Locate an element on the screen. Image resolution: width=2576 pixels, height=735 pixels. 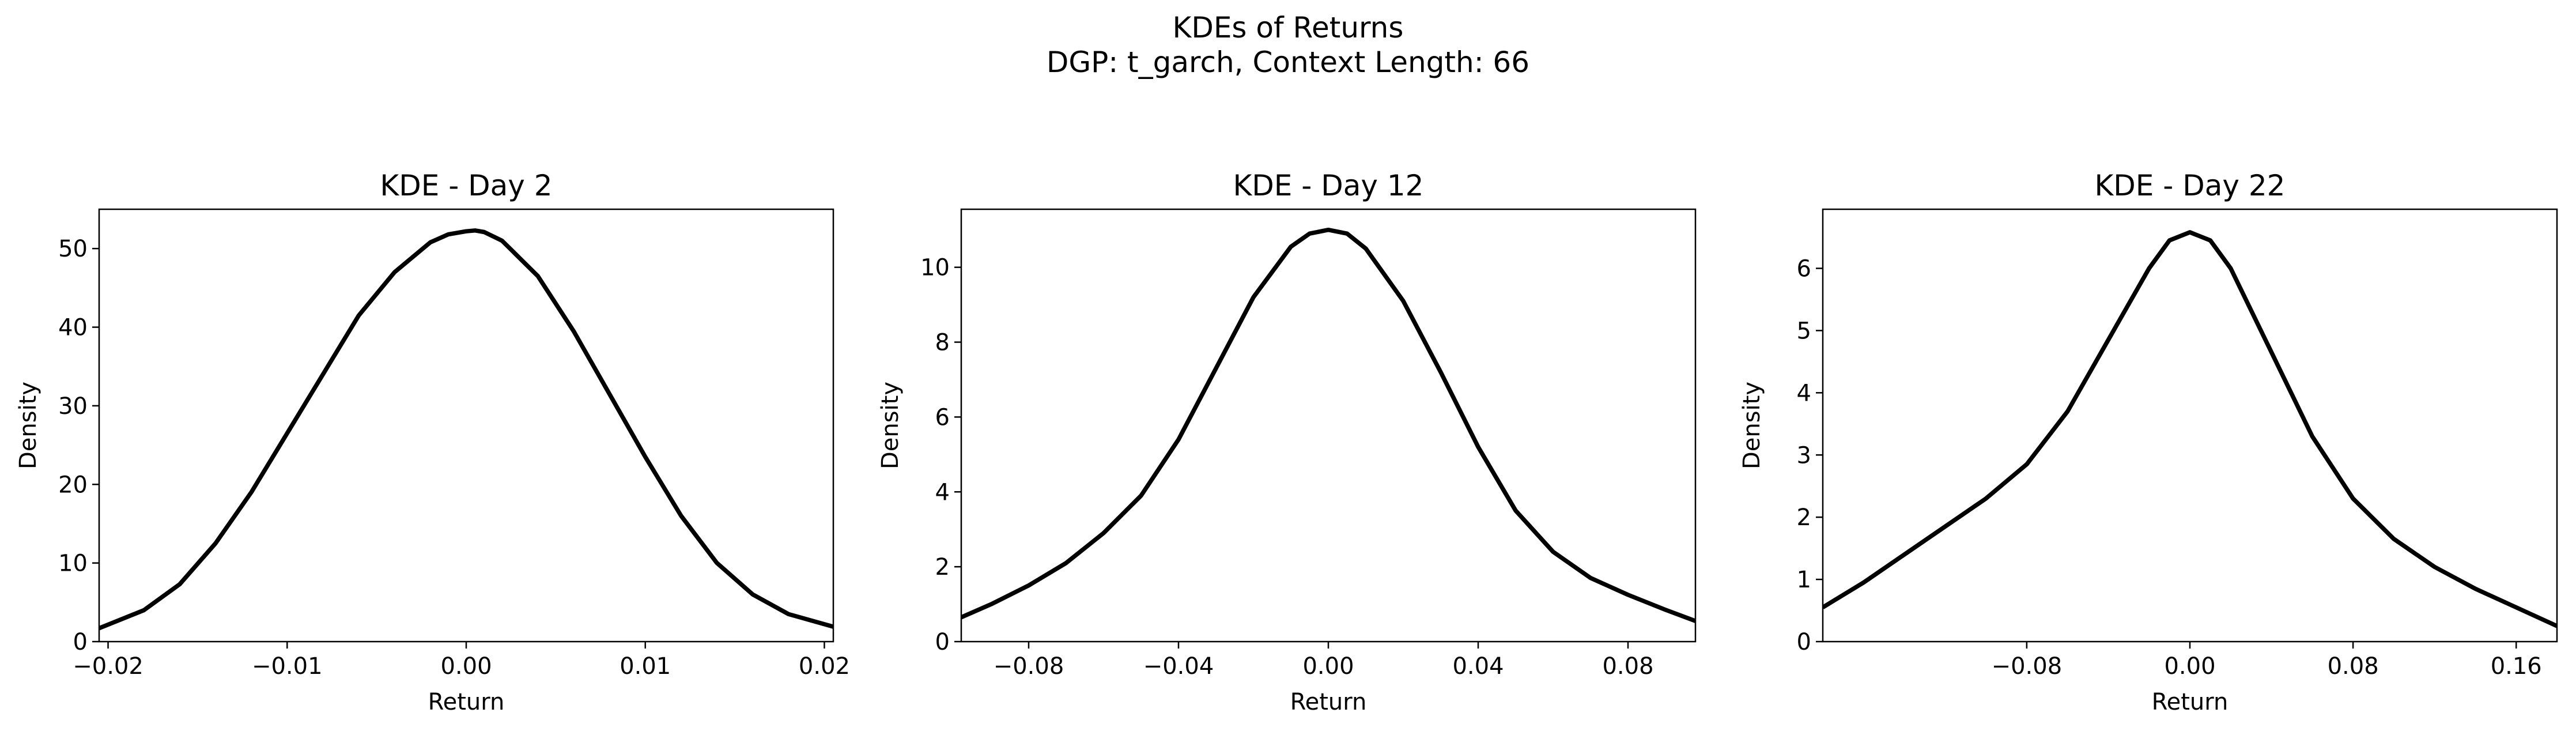
x-tick-label: 0.04 is located at coordinates (1478, 666).